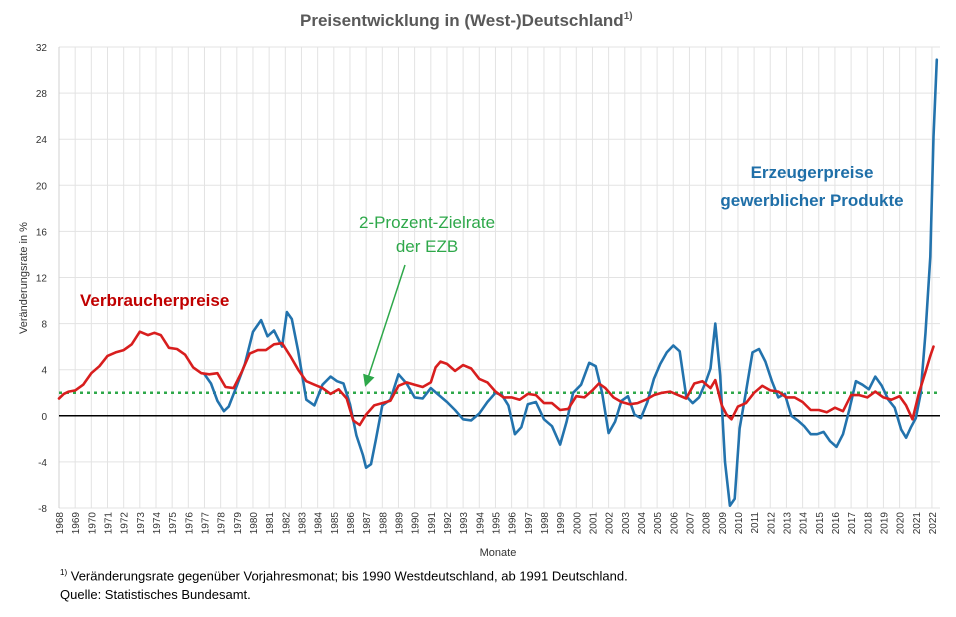 This screenshot has height=617, width=956. I want to click on y-tick-label: 16, so click(42, 232).